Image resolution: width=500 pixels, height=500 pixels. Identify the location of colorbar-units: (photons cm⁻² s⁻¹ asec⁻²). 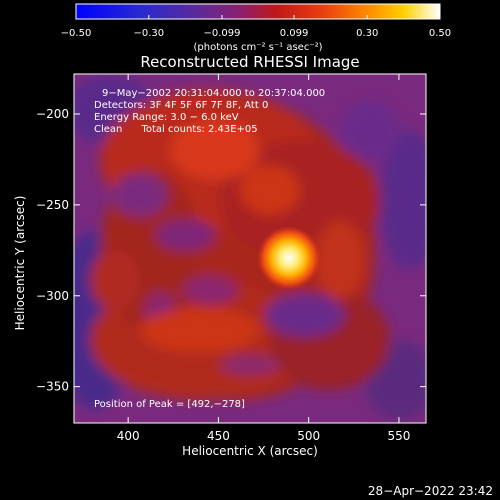
(257, 47).